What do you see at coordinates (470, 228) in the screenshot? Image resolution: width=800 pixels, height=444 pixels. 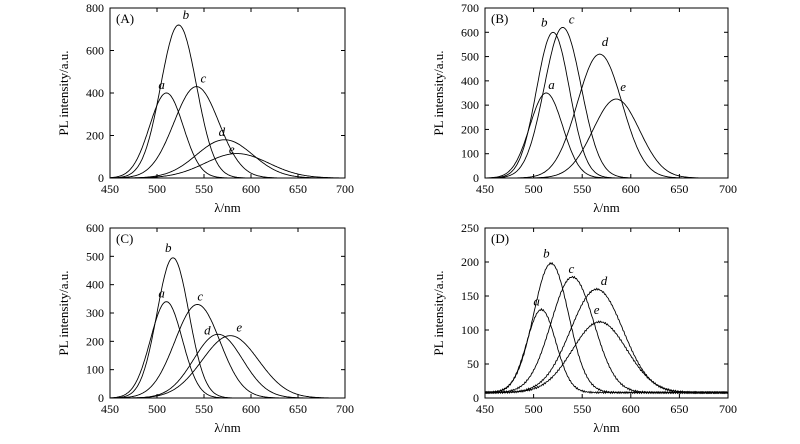 I see `y-tick-label: 250` at bounding box center [470, 228].